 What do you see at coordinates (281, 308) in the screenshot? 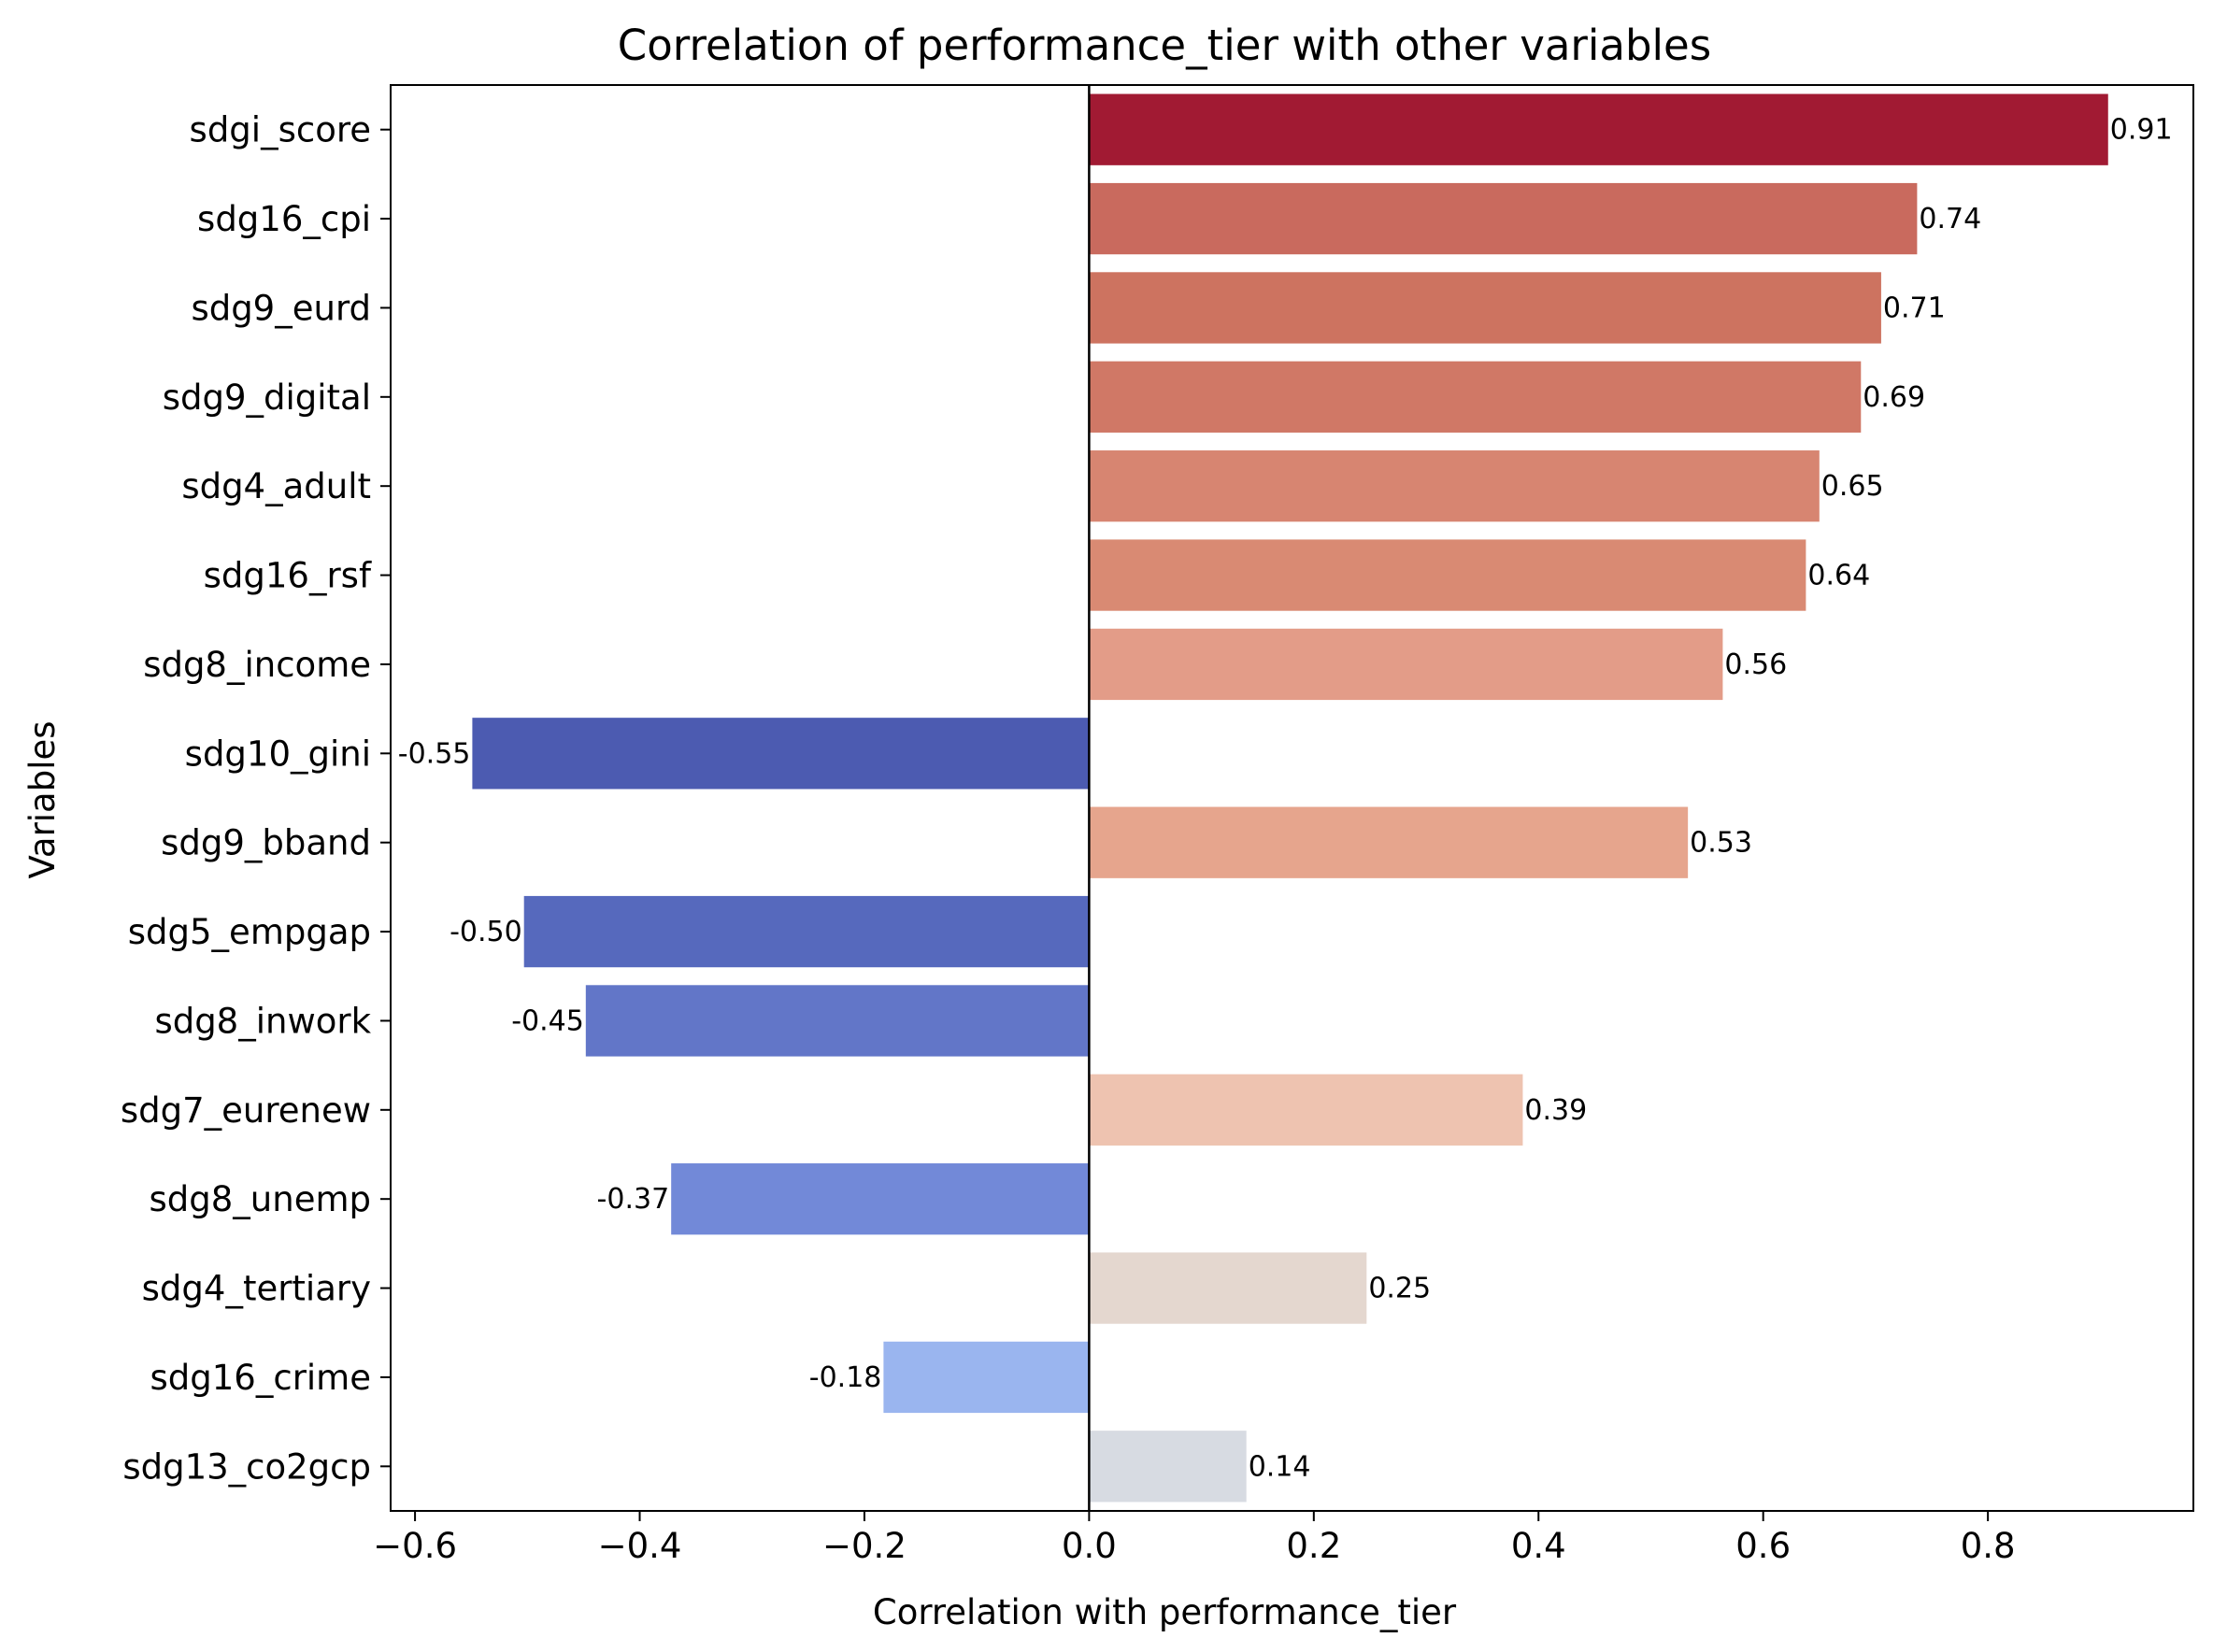
I see `y-tick-label-sdg9_eurd: sdg9_eurd` at bounding box center [281, 308].